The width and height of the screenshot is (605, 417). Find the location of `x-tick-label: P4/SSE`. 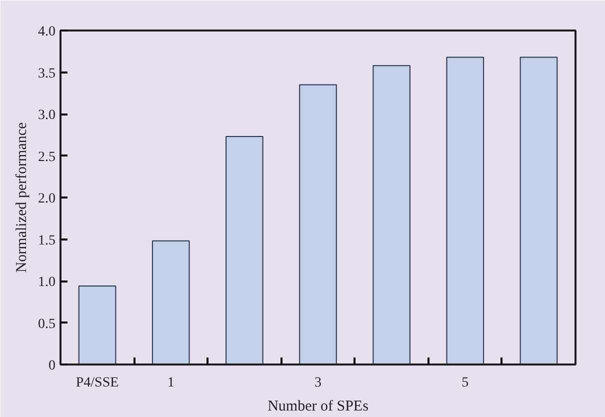

x-tick-label: P4/SSE is located at coordinates (97, 383).